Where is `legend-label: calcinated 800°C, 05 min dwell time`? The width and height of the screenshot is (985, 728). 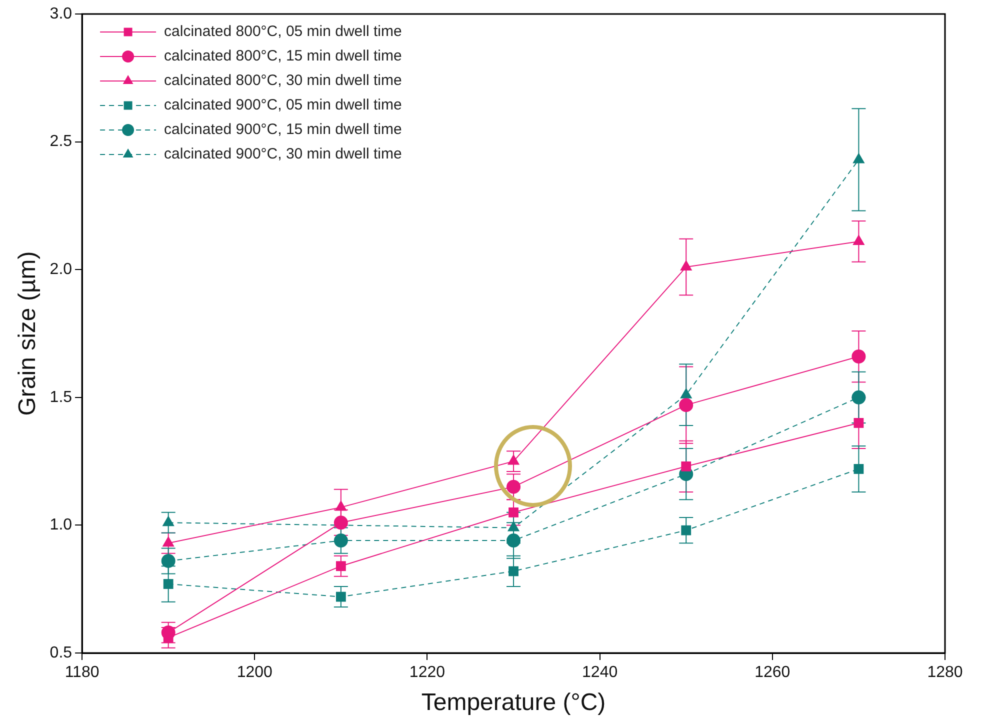 legend-label: calcinated 800°C, 05 min dwell time is located at coordinates (283, 31).